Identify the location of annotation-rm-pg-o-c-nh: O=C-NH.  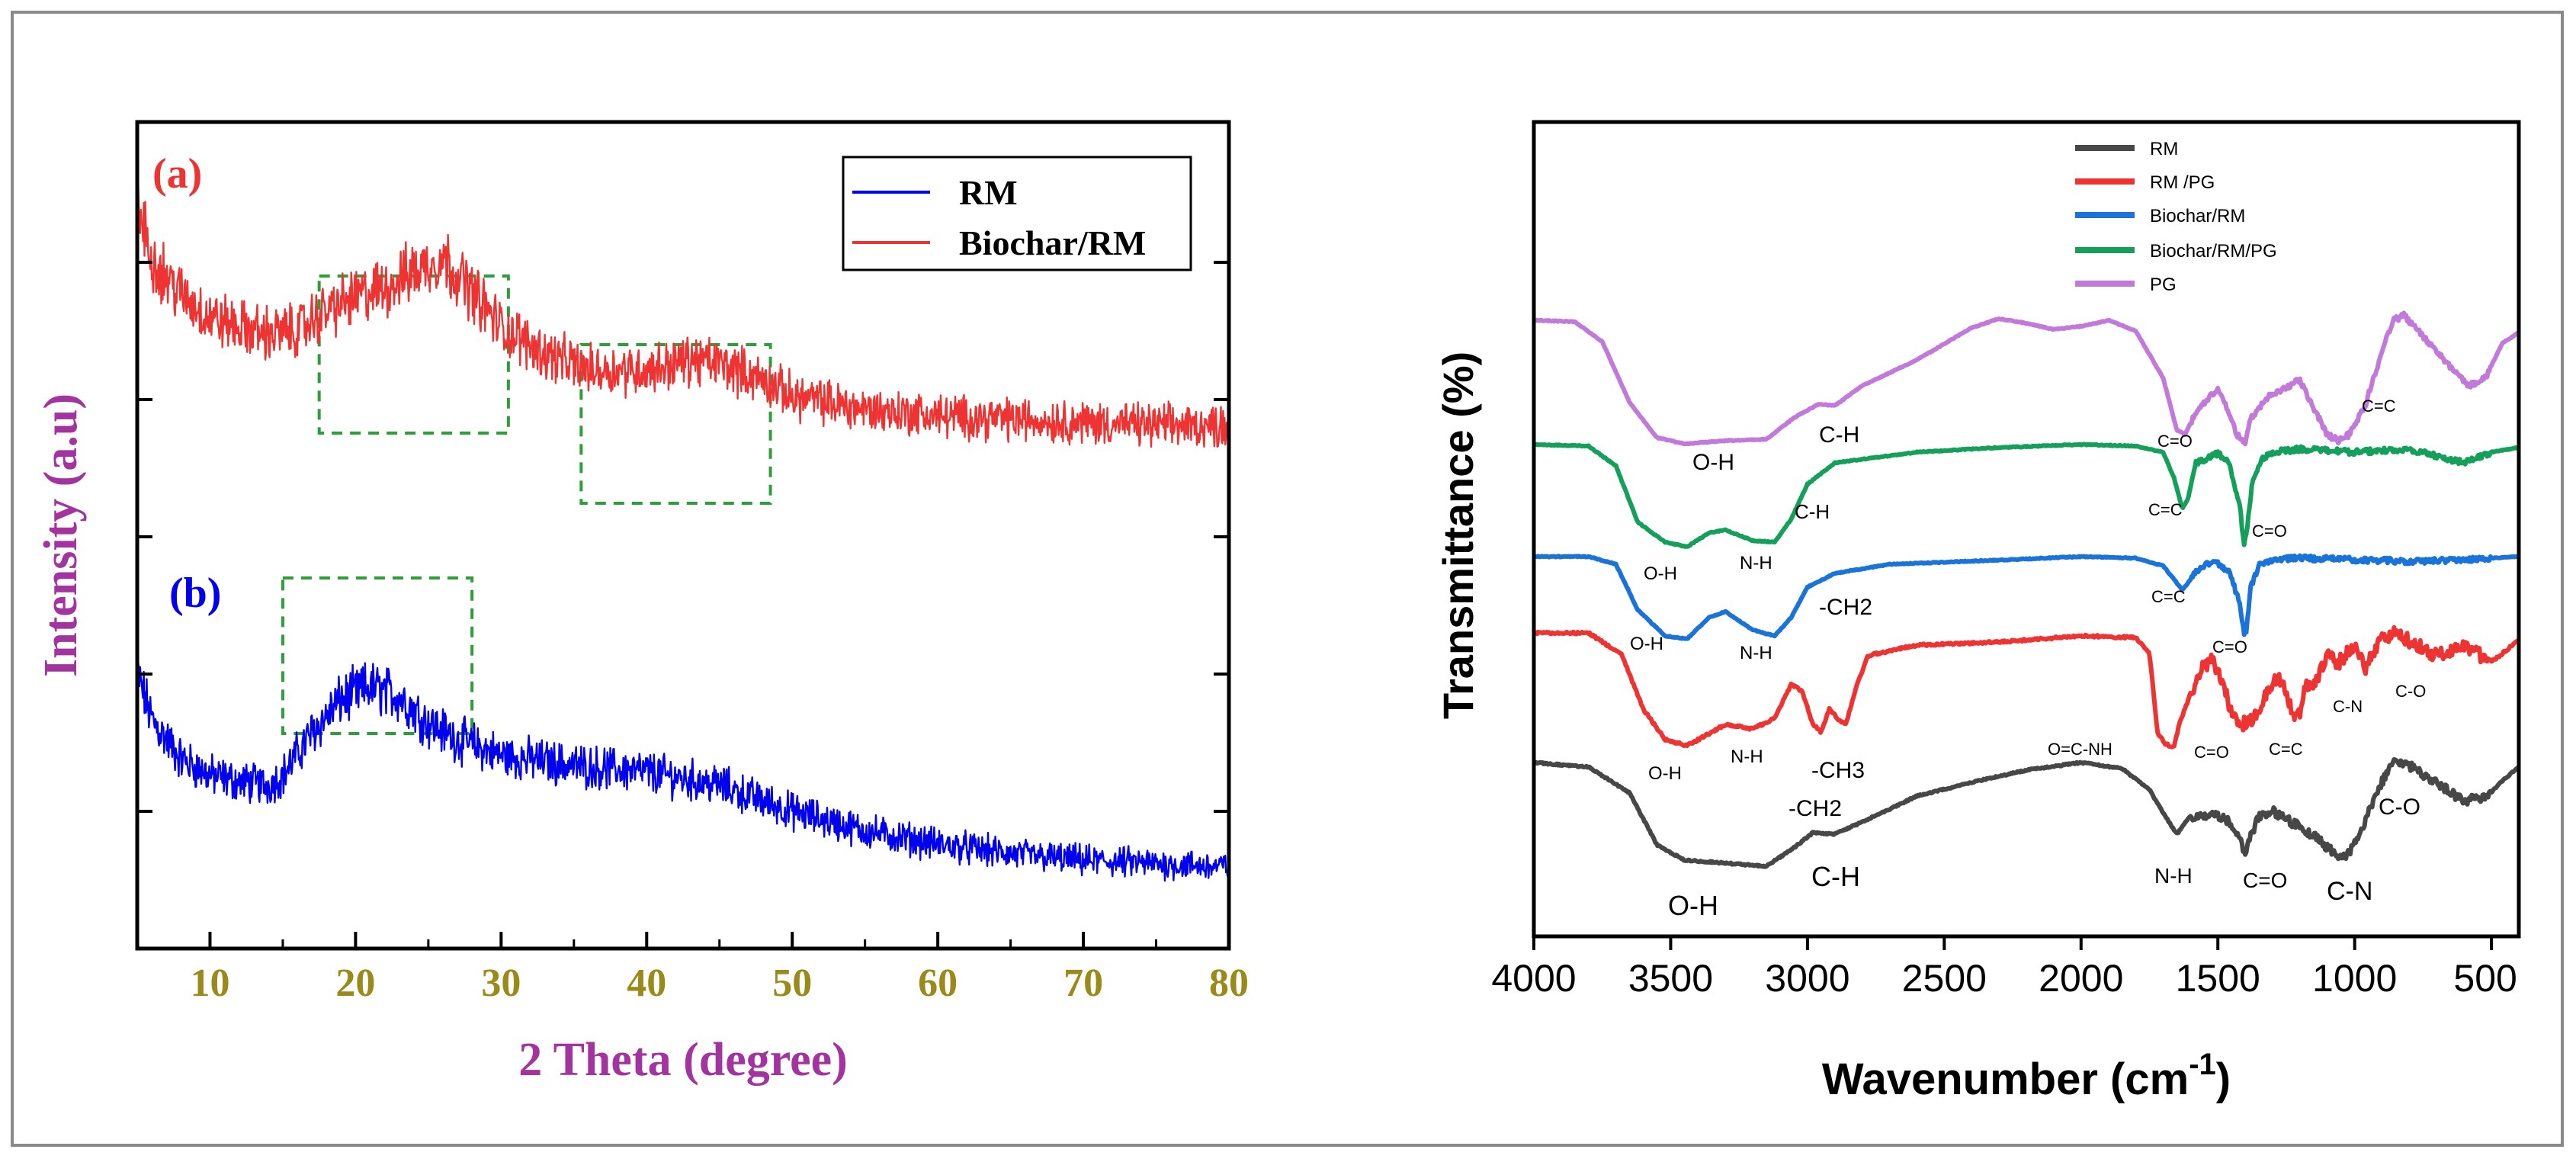
(2080, 749).